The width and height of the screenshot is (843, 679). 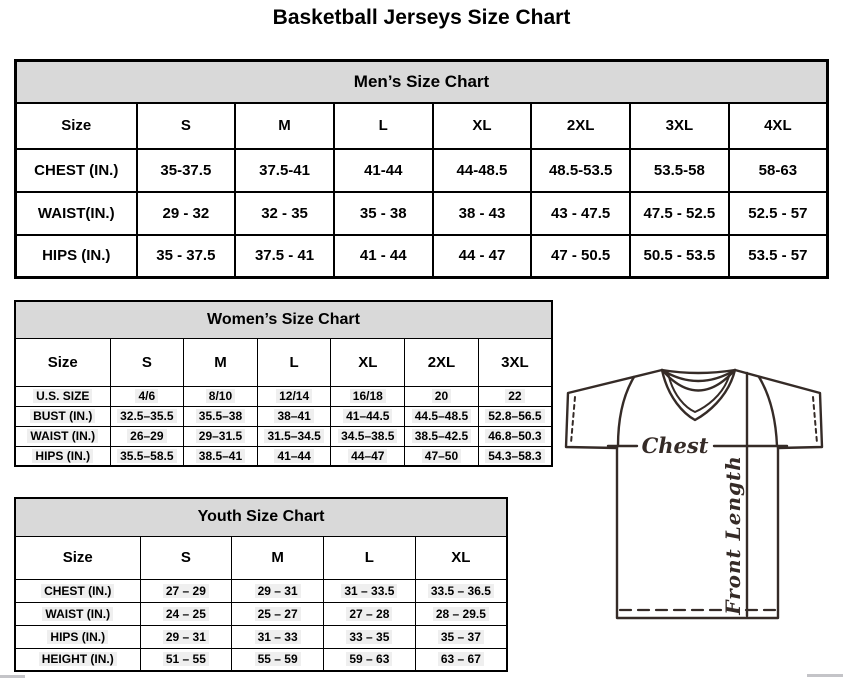 I want to click on cell-value-text: 27 – 28, so click(x=369, y=613).